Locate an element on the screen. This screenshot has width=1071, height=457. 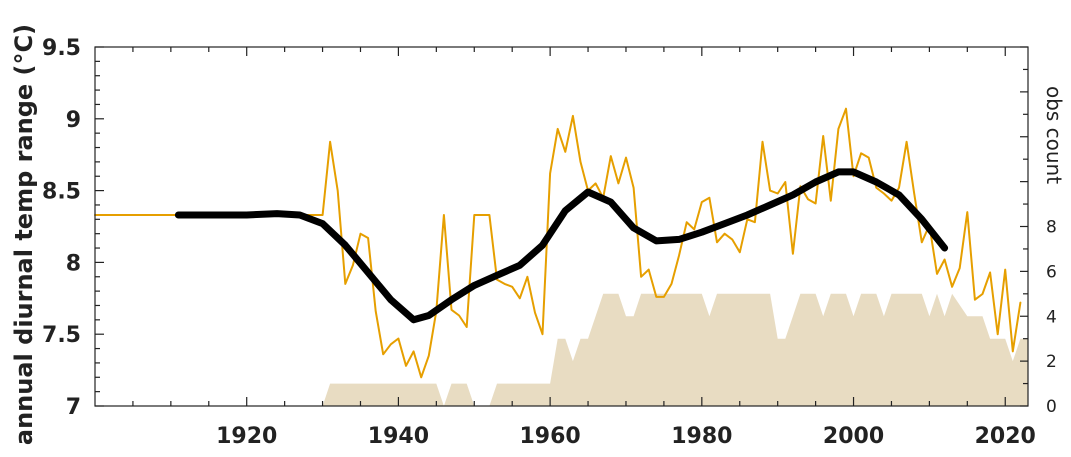
x-tick-label: 1940 is located at coordinates (398, 436).